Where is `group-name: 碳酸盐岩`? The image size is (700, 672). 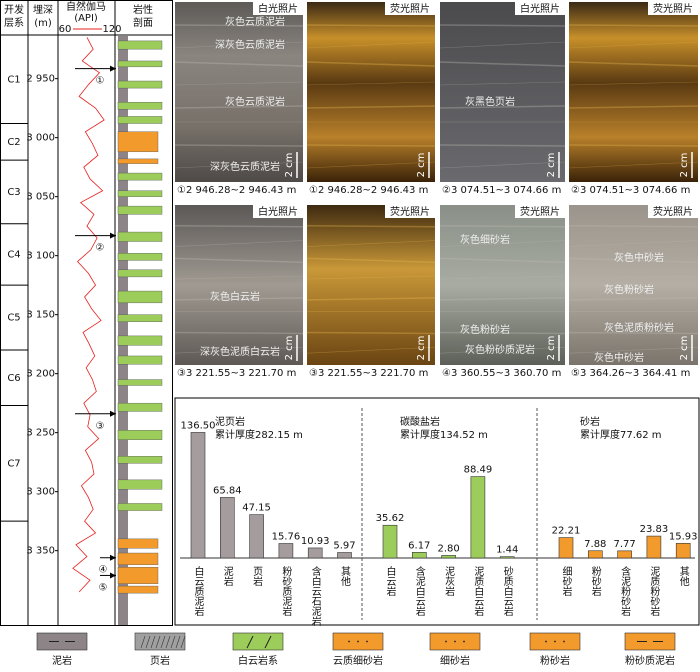 group-name: 碳酸盐岩 is located at coordinates (420, 421).